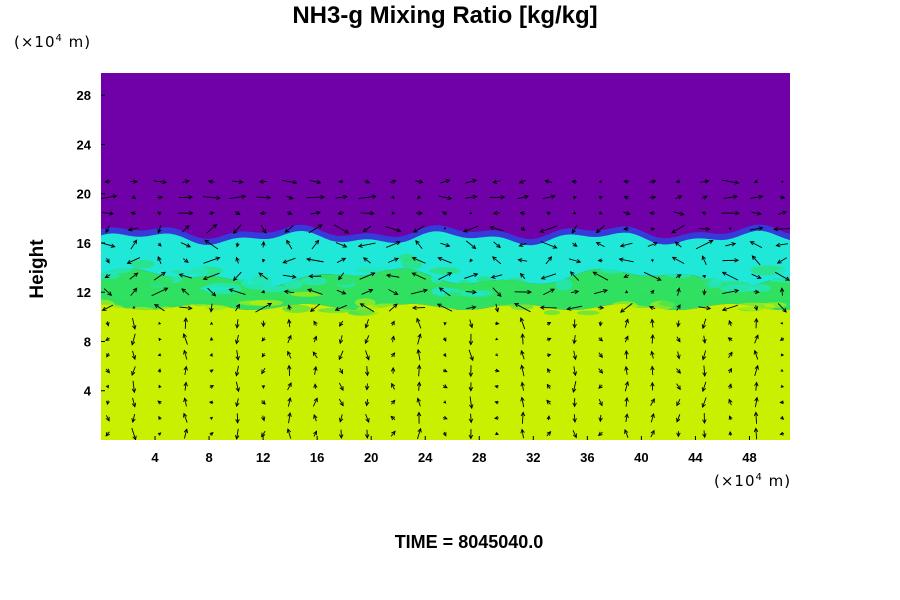 The height and width of the screenshot is (600, 900). I want to click on x-tick-label: 48, so click(749, 457).